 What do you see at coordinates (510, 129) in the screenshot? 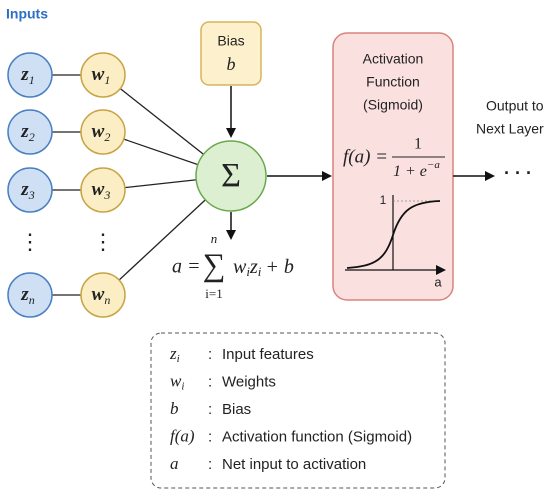
I see `output-label: Next Layer` at bounding box center [510, 129].